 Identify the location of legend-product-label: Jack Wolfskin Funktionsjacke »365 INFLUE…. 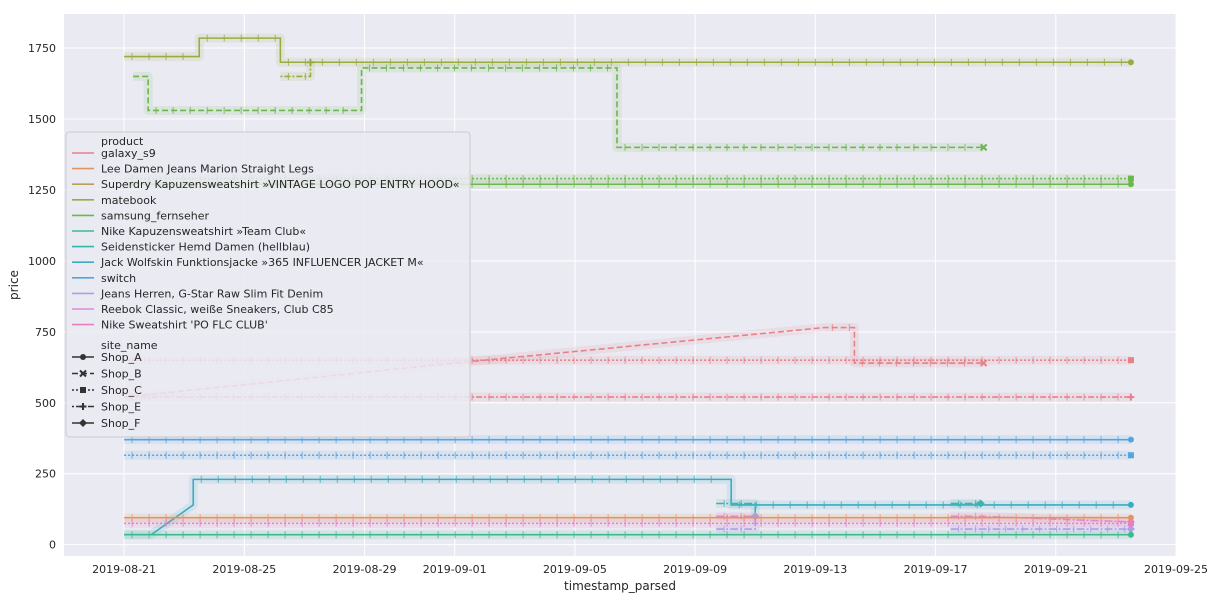
(262, 262).